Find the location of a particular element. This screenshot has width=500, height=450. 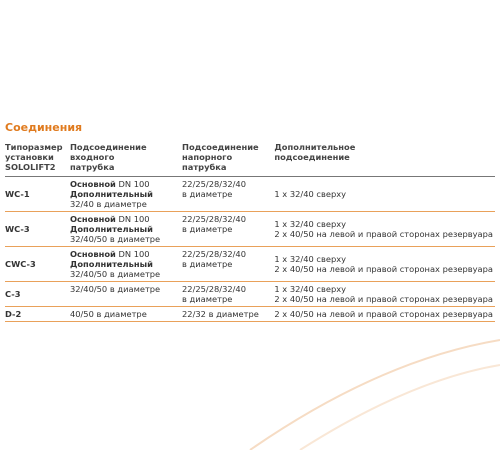

header-line: Типоразмер is located at coordinates (34, 147).